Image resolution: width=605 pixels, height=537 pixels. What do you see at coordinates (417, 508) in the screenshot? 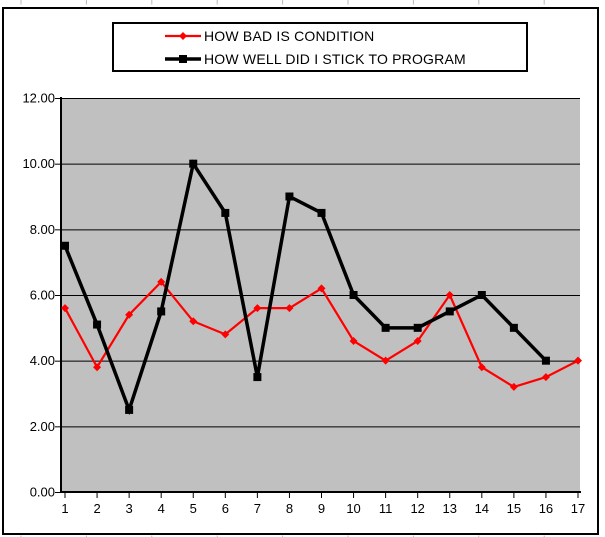
I see `svg-text: 12` at bounding box center [417, 508].